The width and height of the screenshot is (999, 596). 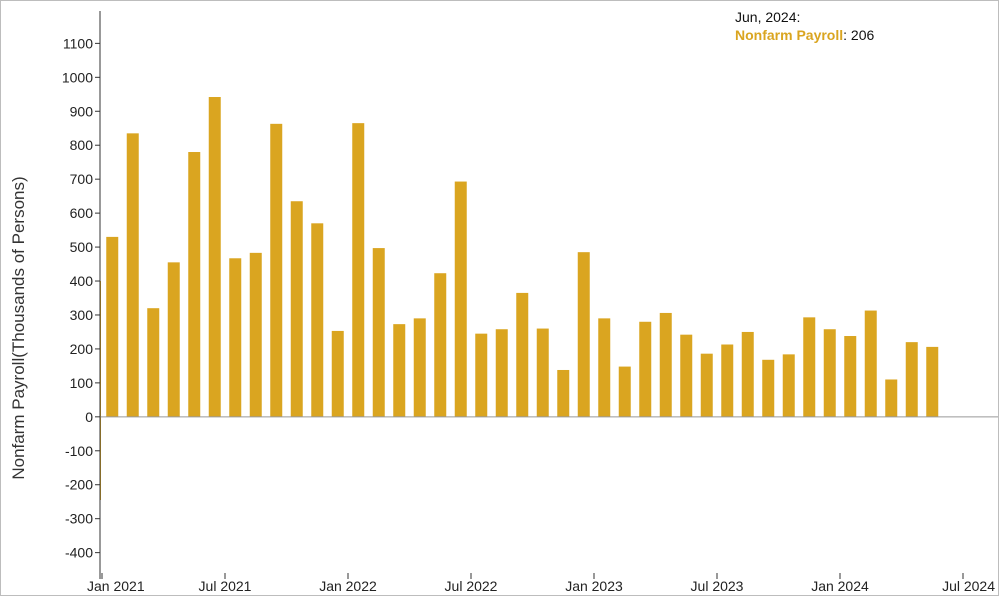 What do you see at coordinates (82, 247) in the screenshot?
I see `y-tick-label: 500` at bounding box center [82, 247].